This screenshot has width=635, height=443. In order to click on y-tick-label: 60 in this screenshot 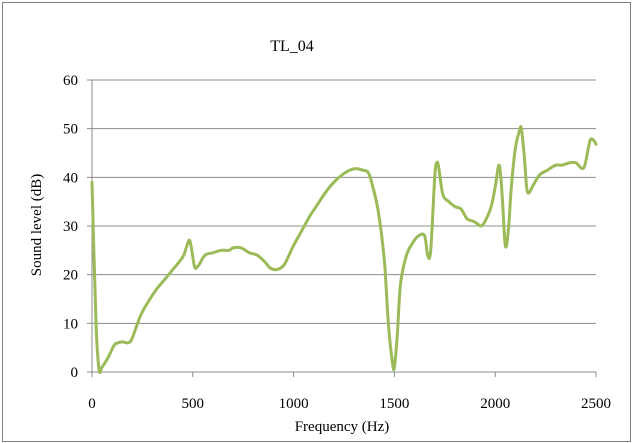, I will do `click(70, 81)`.